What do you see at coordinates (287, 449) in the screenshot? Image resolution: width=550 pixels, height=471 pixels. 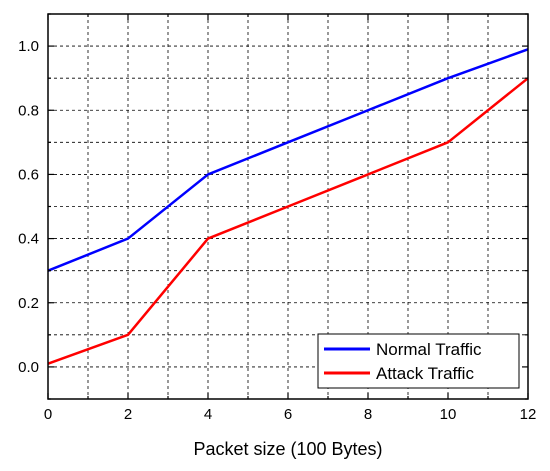 I see `x-axis-title: Packet size (100 Bytes)` at bounding box center [287, 449].